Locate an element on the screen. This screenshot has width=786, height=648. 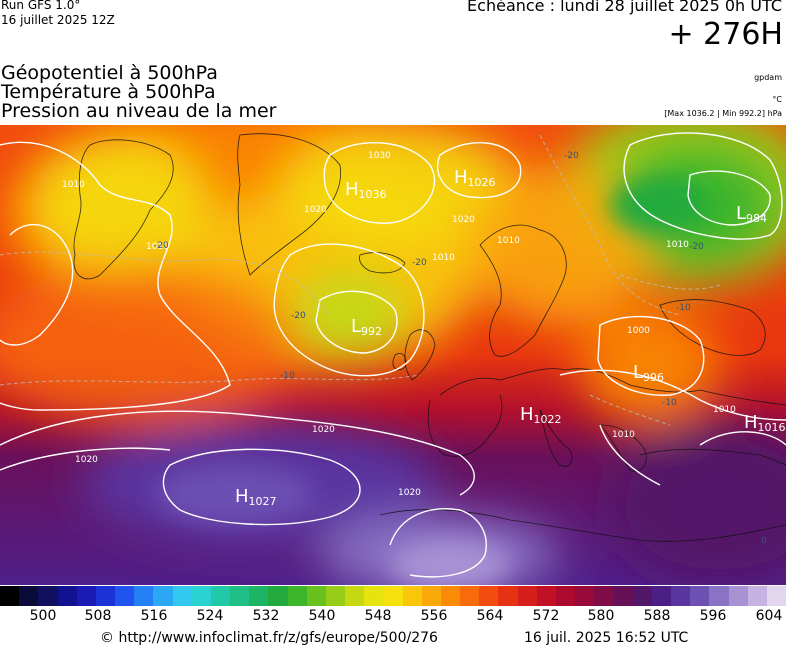
pressure-center: L996 is located at coordinates (648, 373).